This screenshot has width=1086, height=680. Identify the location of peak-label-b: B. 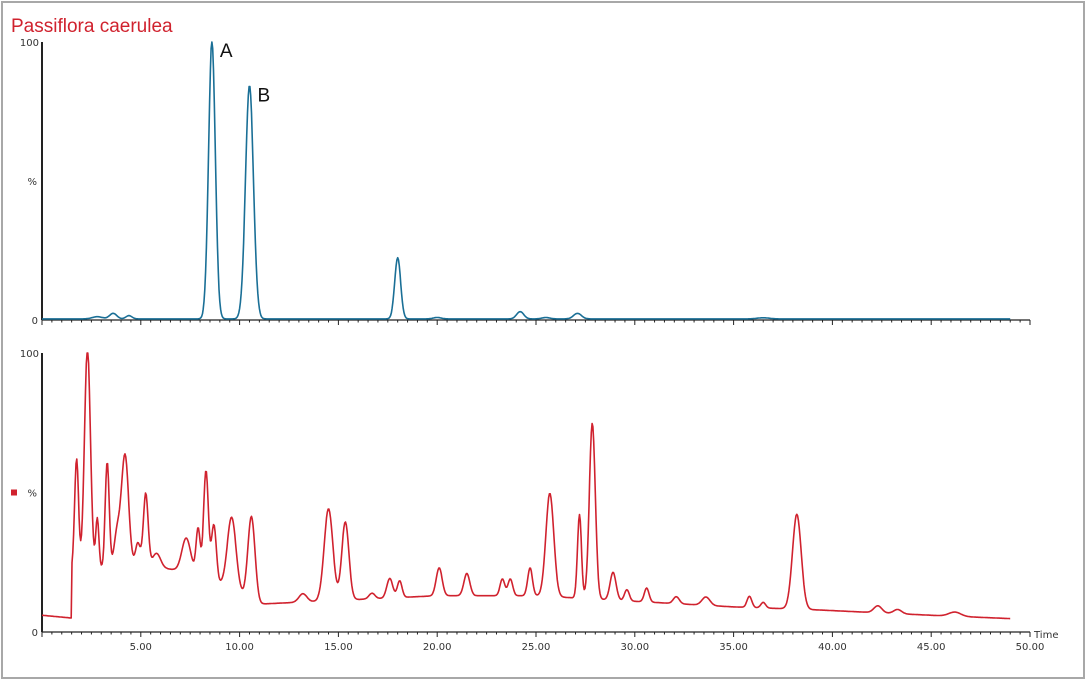
(263, 95).